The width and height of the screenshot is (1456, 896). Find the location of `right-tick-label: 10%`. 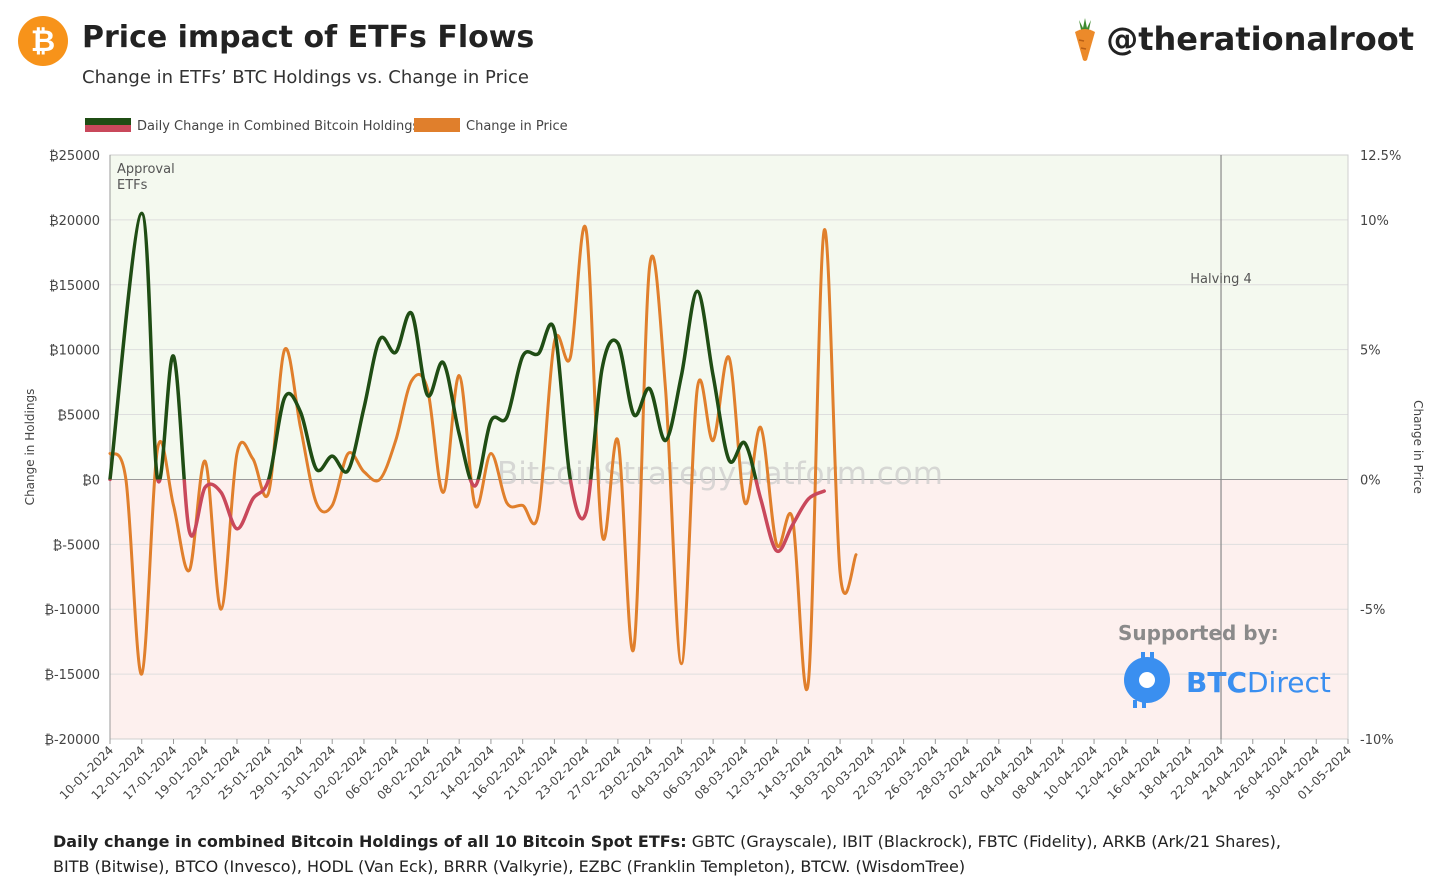

right-tick-label: 10% is located at coordinates (1374, 221).